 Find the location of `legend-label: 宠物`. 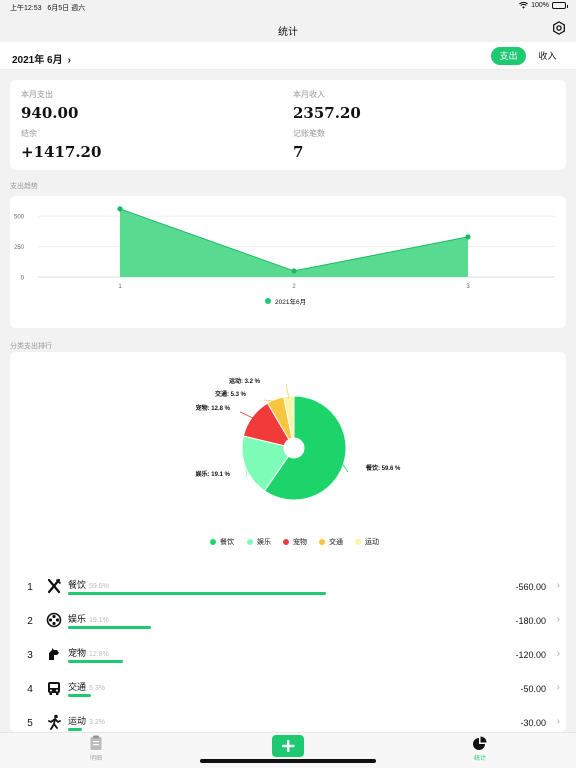

legend-label: 宠物 is located at coordinates (300, 542).